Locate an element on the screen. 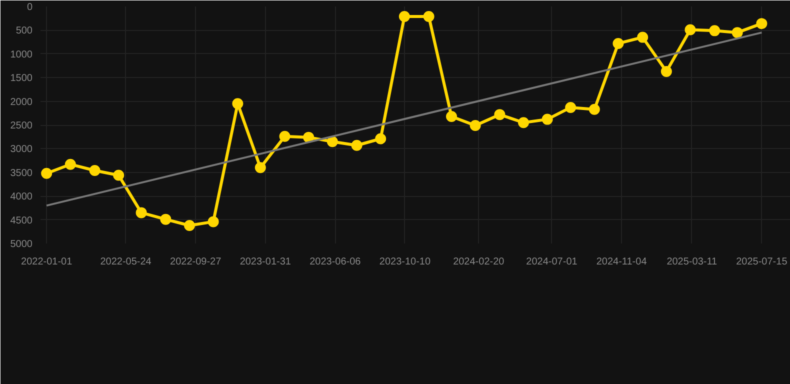 The height and width of the screenshot is (384, 790). y-tick-label: 4000 is located at coordinates (21, 197).